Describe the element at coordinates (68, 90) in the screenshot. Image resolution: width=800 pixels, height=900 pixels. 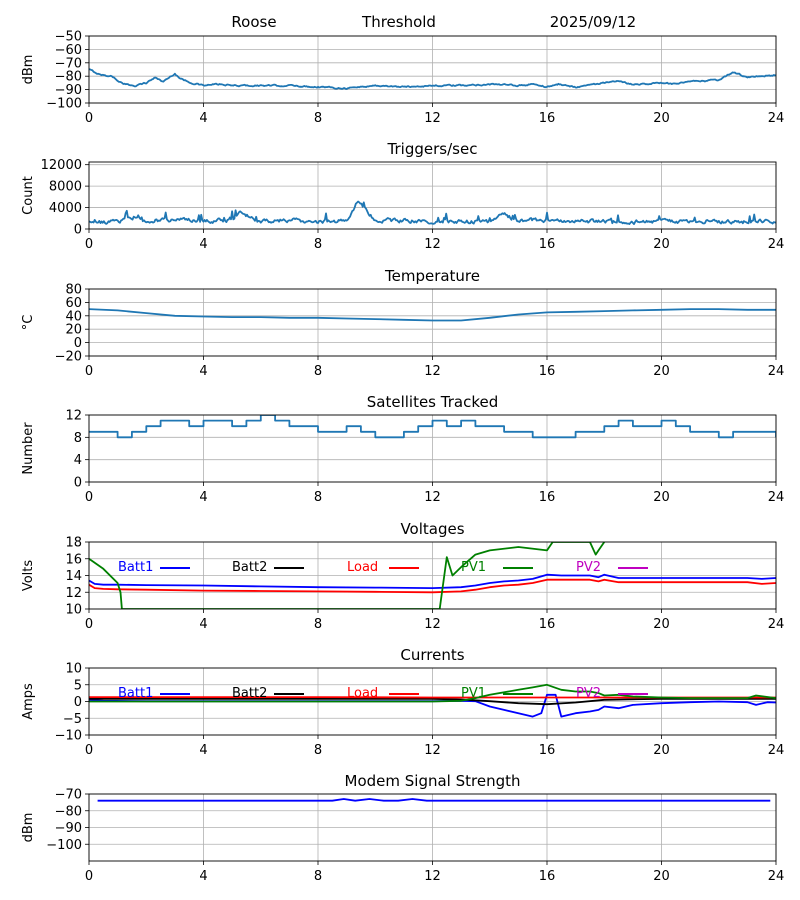
I see `y-tick-label: −90` at that location.